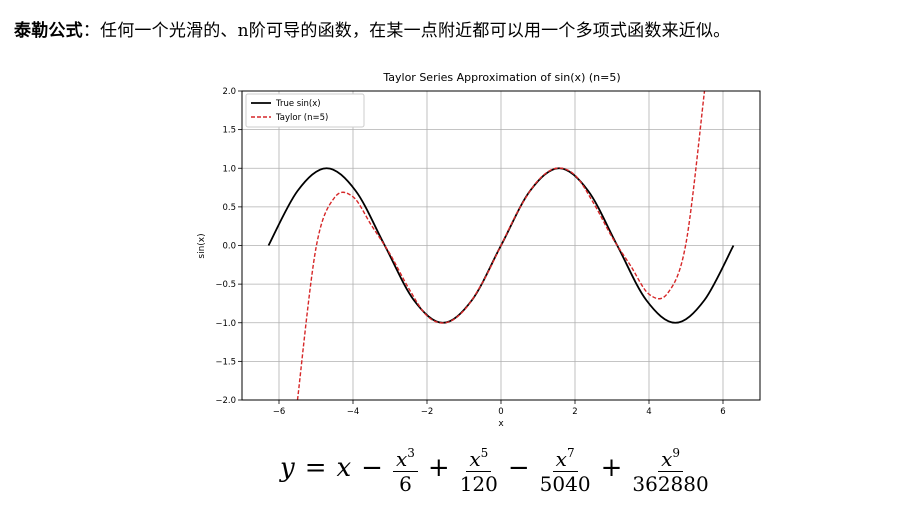 Image resolution: width=910 pixels, height=509 pixels. I want to click on formula-lhs: y, so click(287, 468).